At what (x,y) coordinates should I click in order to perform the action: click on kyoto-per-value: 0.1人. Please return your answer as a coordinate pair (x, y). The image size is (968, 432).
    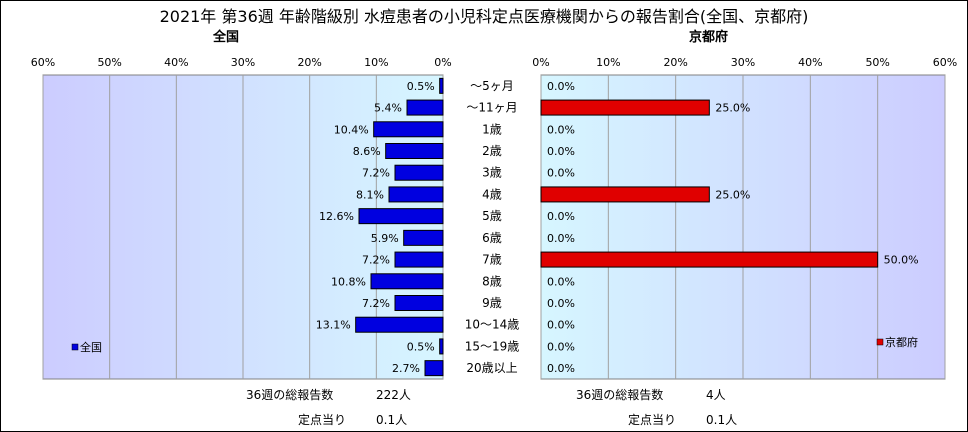
    Looking at the image, I should click on (722, 420).